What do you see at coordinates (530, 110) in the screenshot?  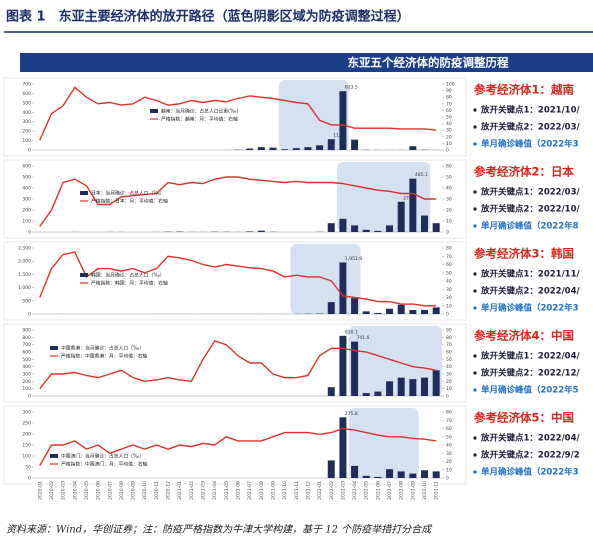 I see `panel-item: 放开关键点1：2021/10/` at bounding box center [530, 110].